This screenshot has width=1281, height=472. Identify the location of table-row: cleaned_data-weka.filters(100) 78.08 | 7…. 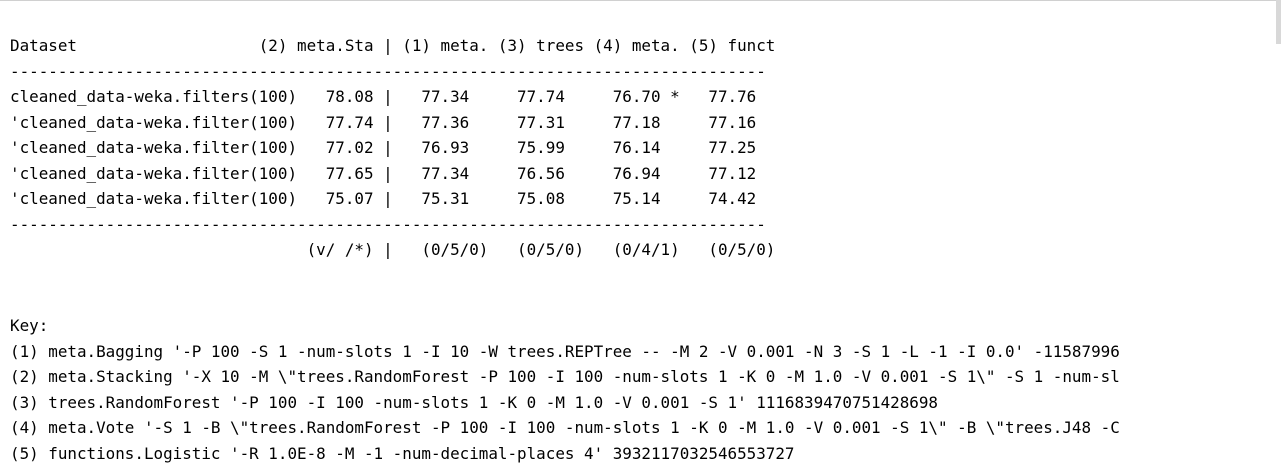
(383, 96).